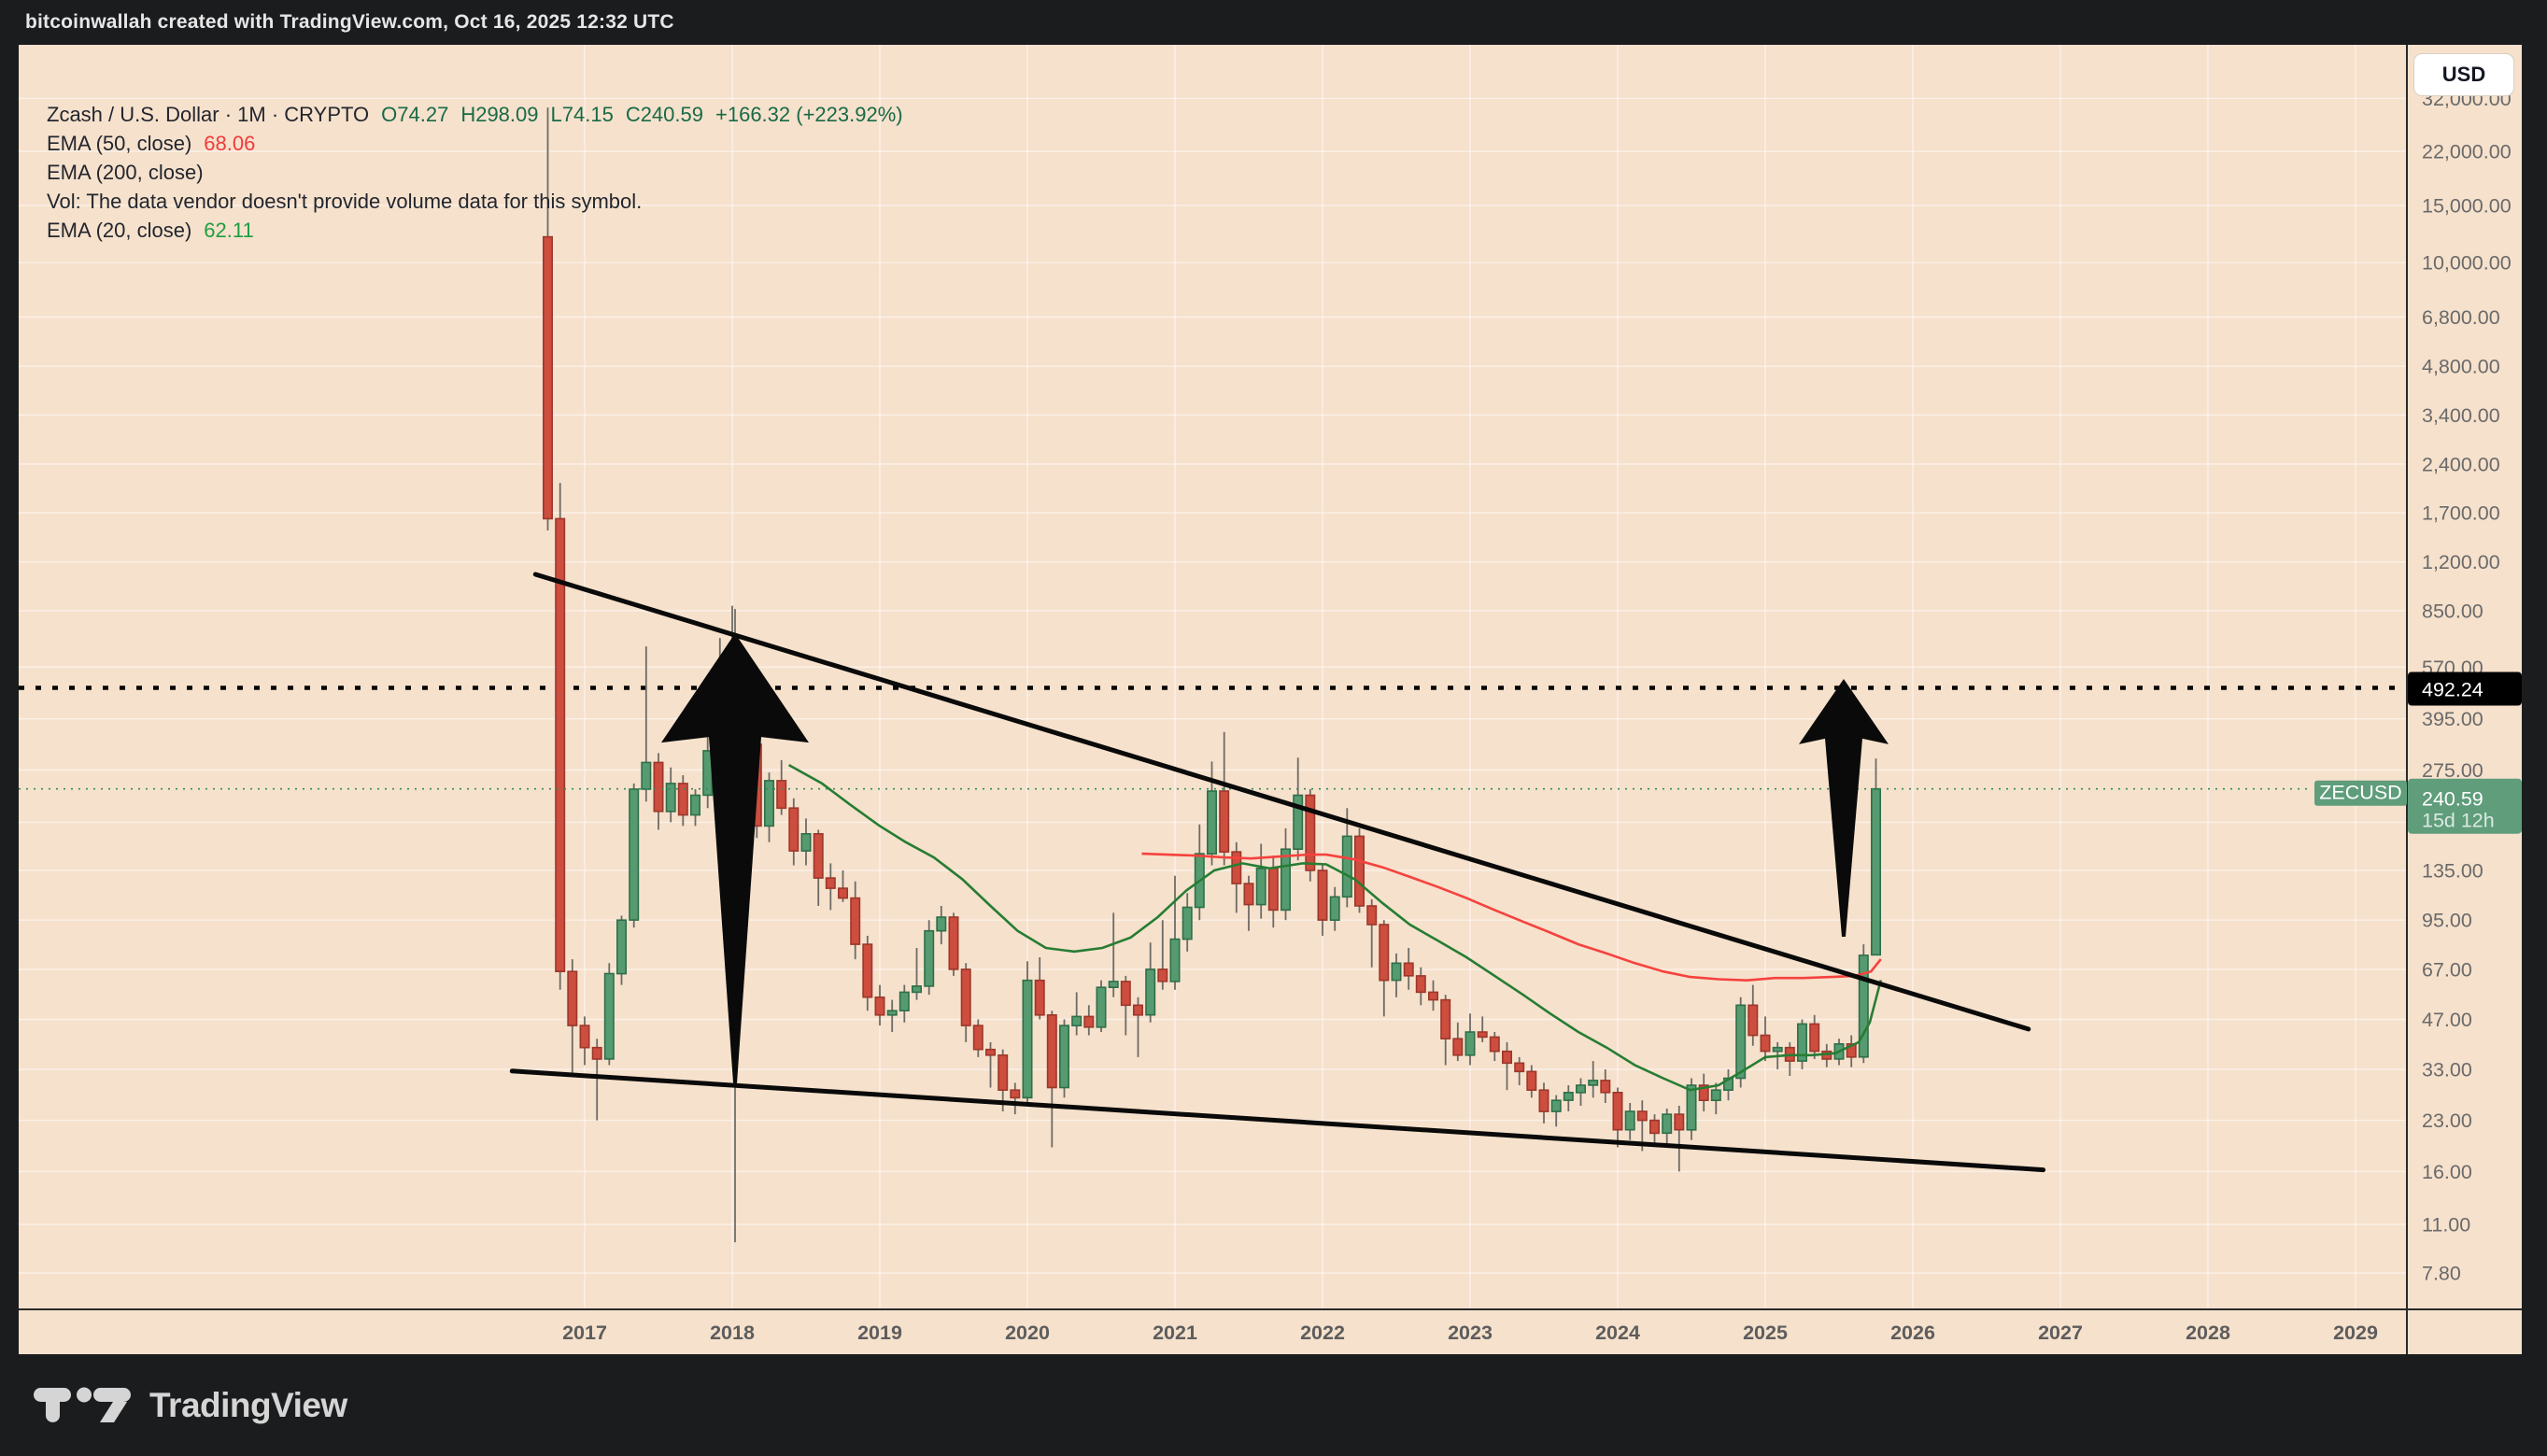 The width and height of the screenshot is (2547, 1456). What do you see at coordinates (2355, 1333) in the screenshot?
I see `year-label: 2029` at bounding box center [2355, 1333].